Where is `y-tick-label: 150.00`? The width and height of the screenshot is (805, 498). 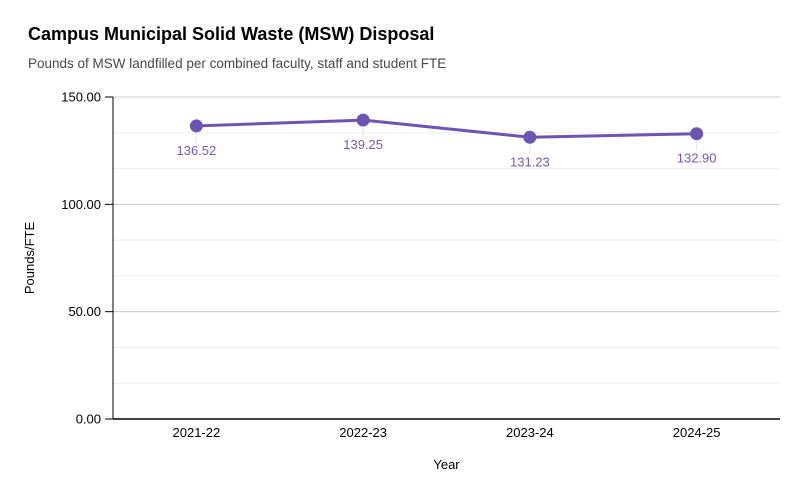
y-tick-label: 150.00 is located at coordinates (81, 97).